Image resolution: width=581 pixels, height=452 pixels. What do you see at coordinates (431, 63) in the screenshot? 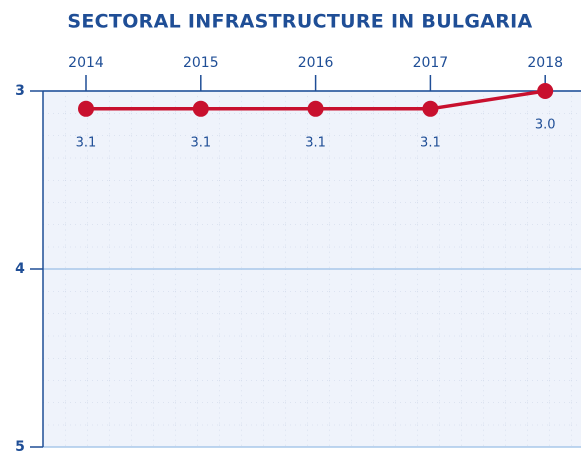
I see `x-tick-label: 2017` at bounding box center [431, 63].